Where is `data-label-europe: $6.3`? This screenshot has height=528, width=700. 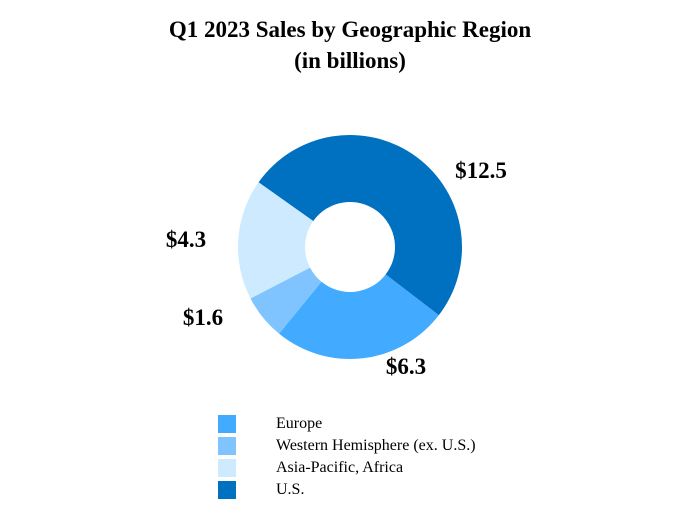
data-label-europe: $6.3 is located at coordinates (406, 366).